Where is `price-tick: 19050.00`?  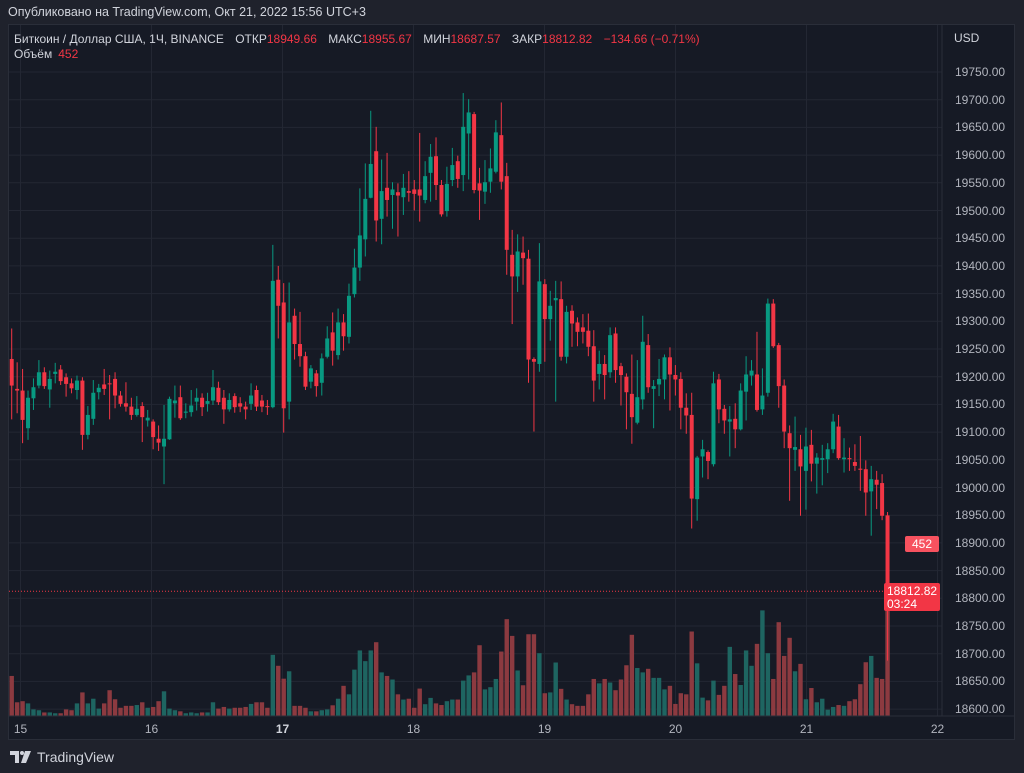
price-tick: 19050.00 is located at coordinates (980, 459).